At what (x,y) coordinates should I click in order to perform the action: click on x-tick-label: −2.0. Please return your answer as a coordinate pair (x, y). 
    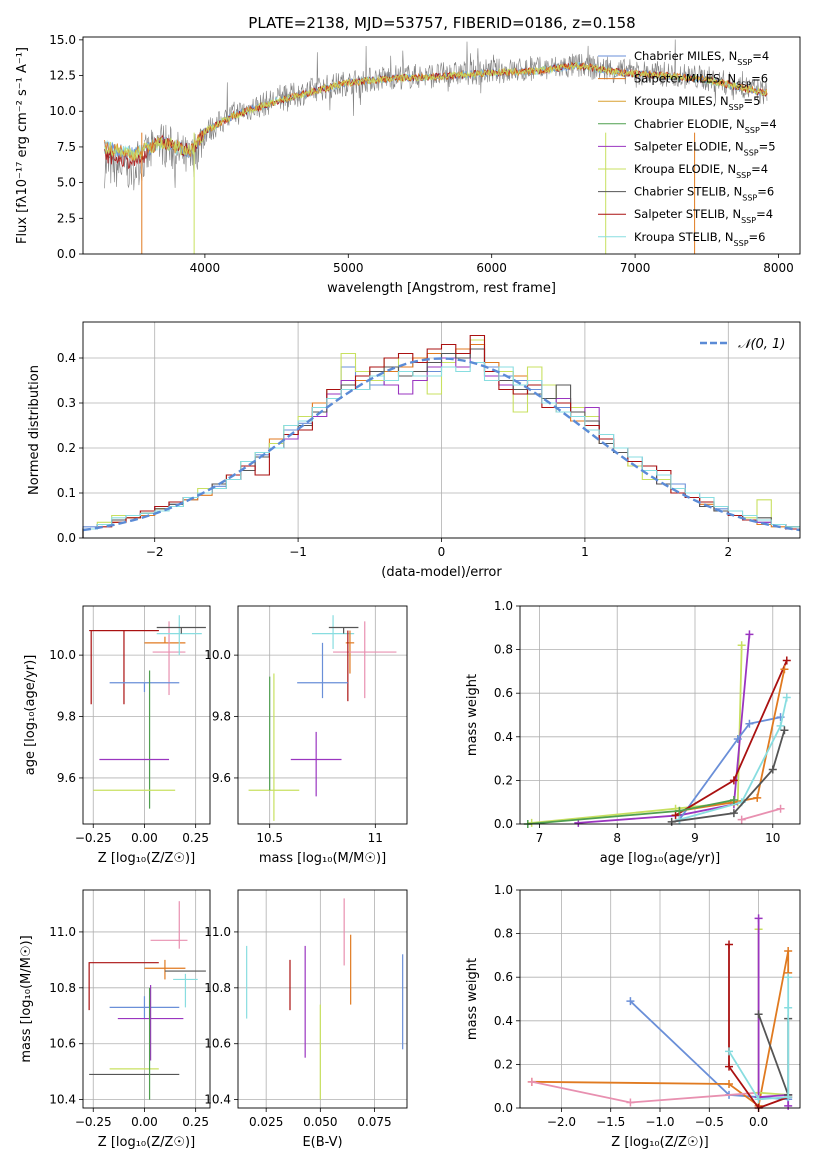
    Looking at the image, I should click on (561, 1122).